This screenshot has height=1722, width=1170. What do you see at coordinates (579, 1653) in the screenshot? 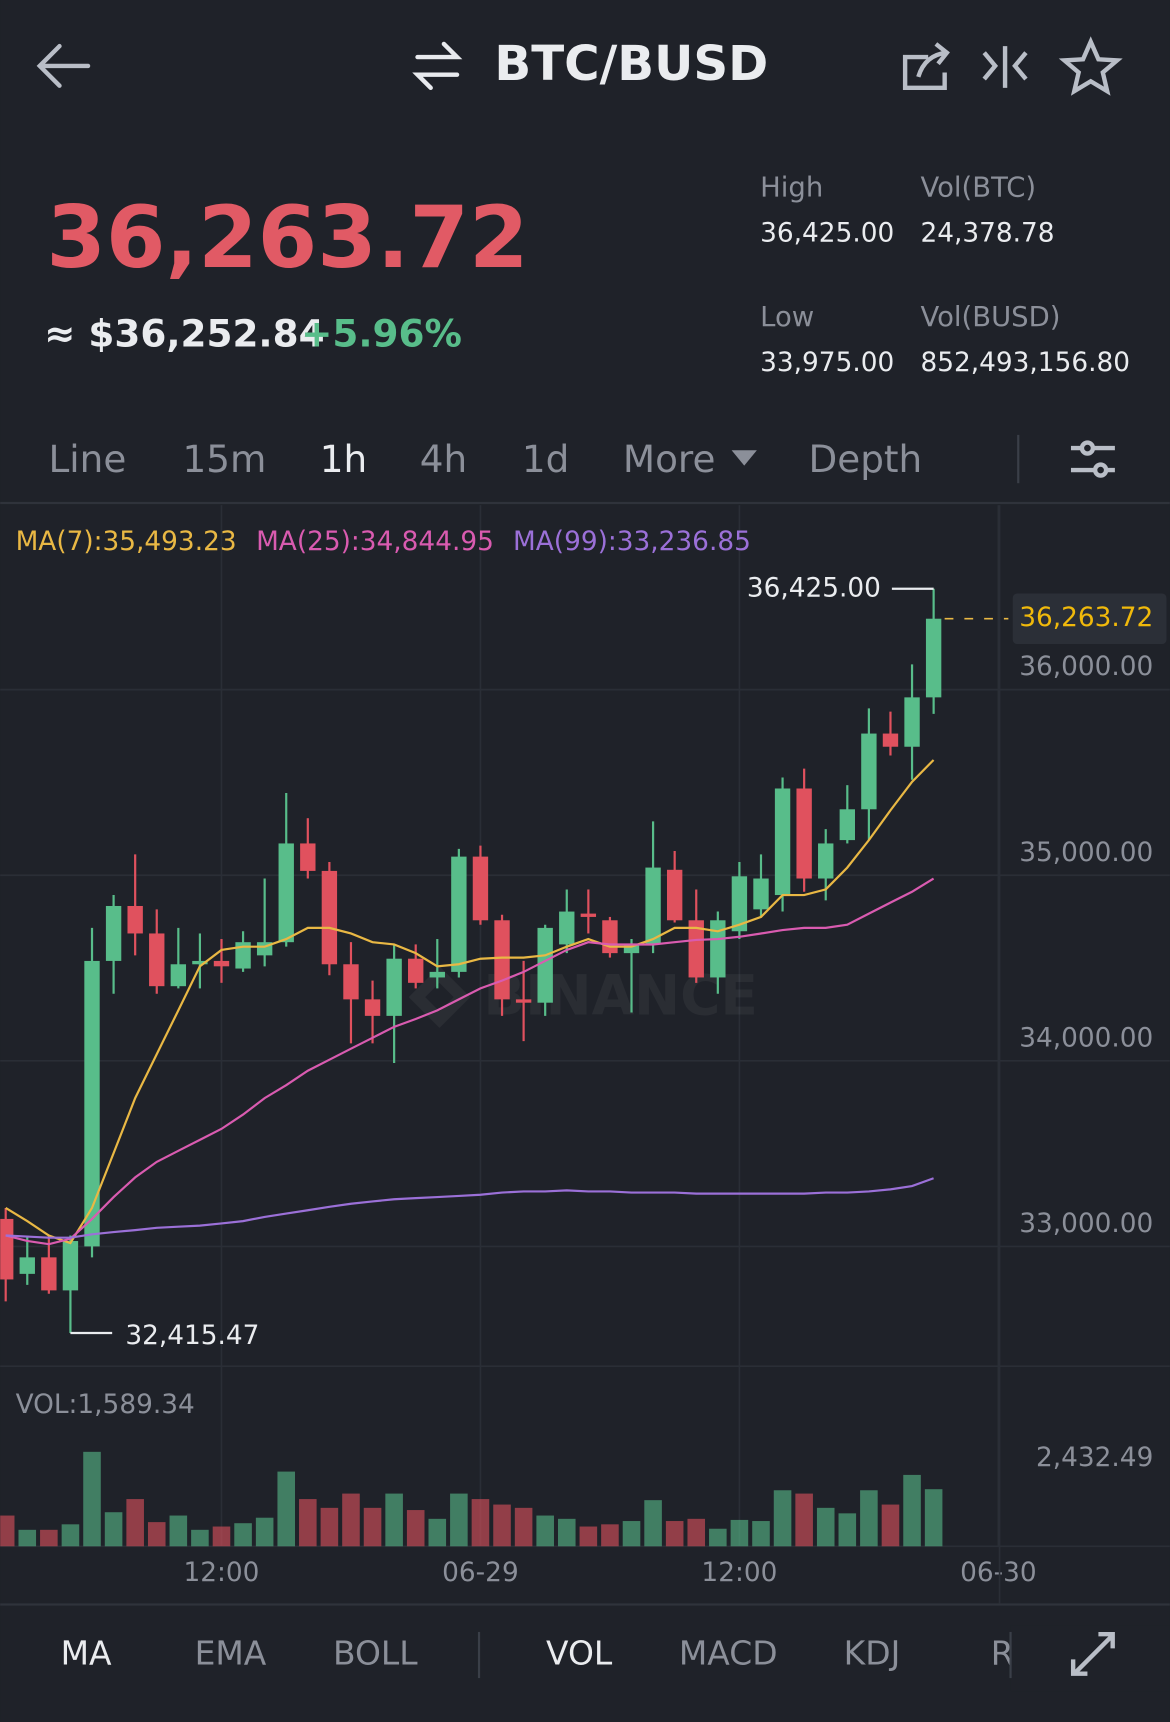
I see `indicator-tab-active: VOL` at bounding box center [579, 1653].